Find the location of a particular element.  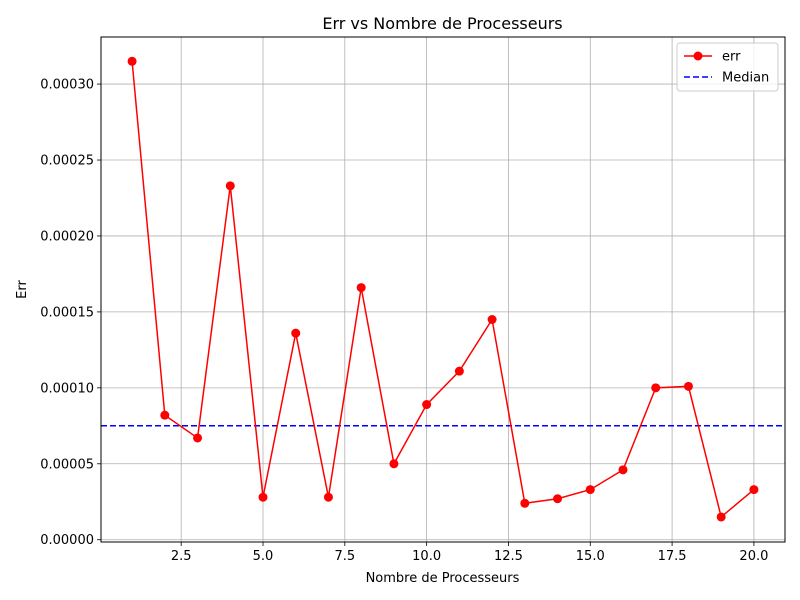

x-tick-label: 17.5 is located at coordinates (672, 556).